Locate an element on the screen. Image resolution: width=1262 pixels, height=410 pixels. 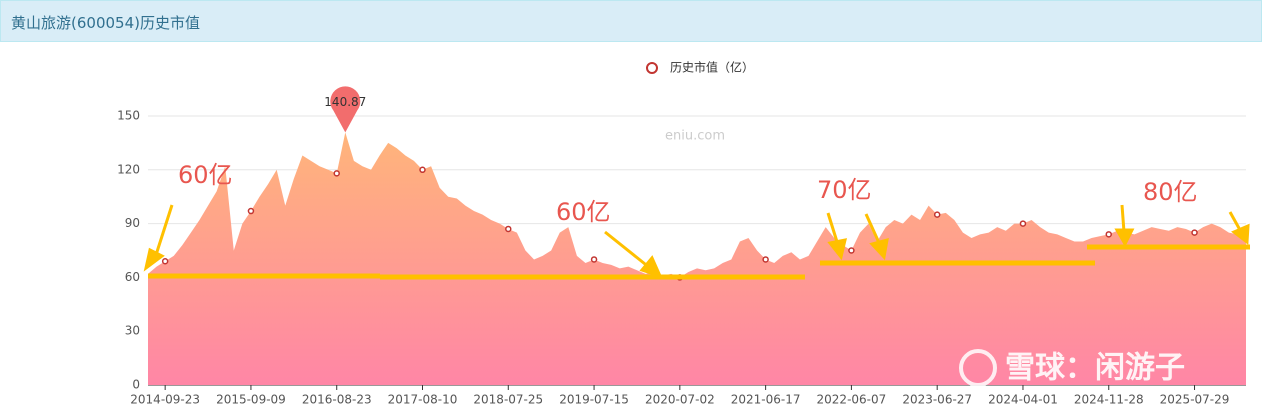
x-tick-label: 2022-06-07 is located at coordinates (852, 400).